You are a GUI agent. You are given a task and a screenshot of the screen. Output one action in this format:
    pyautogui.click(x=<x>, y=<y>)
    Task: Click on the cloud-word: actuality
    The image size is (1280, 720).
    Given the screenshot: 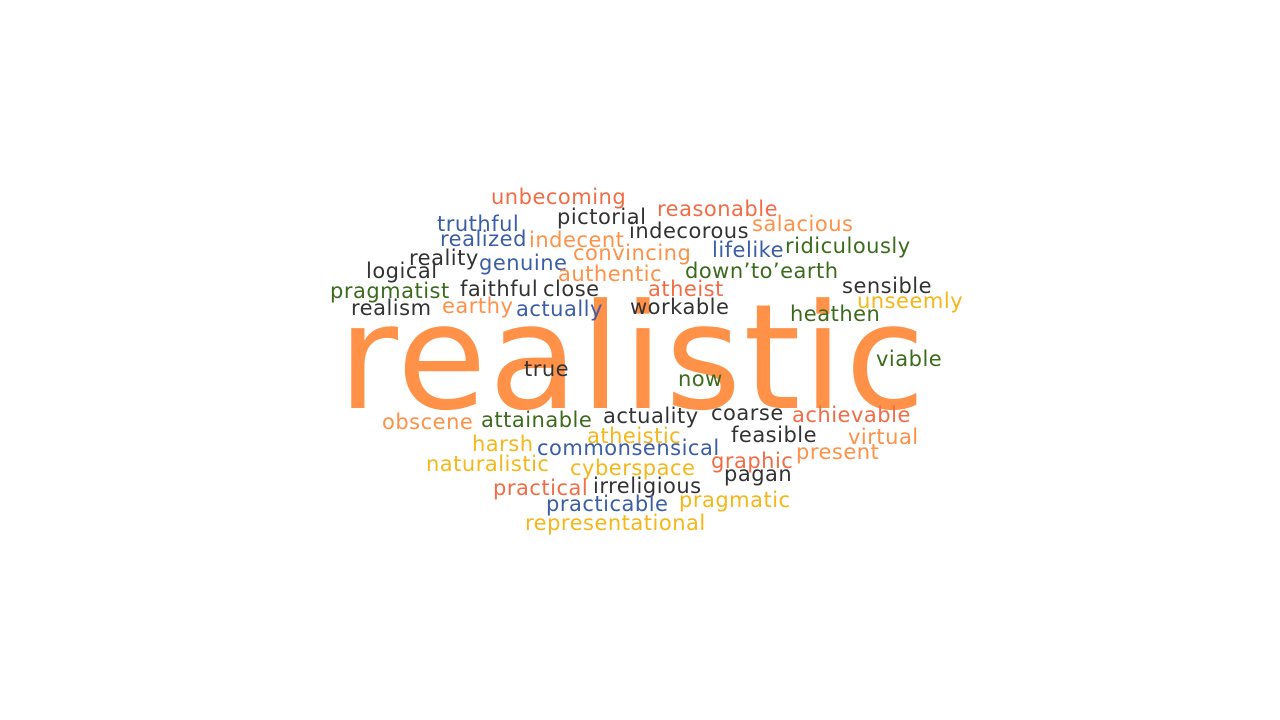 What is the action you would take?
    pyautogui.click(x=651, y=416)
    